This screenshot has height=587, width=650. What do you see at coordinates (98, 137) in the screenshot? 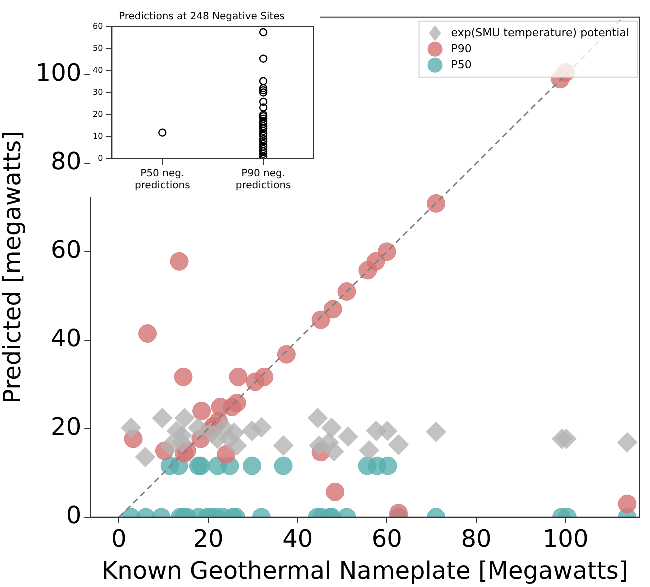
I see `y-tick-label: 10` at bounding box center [98, 137].